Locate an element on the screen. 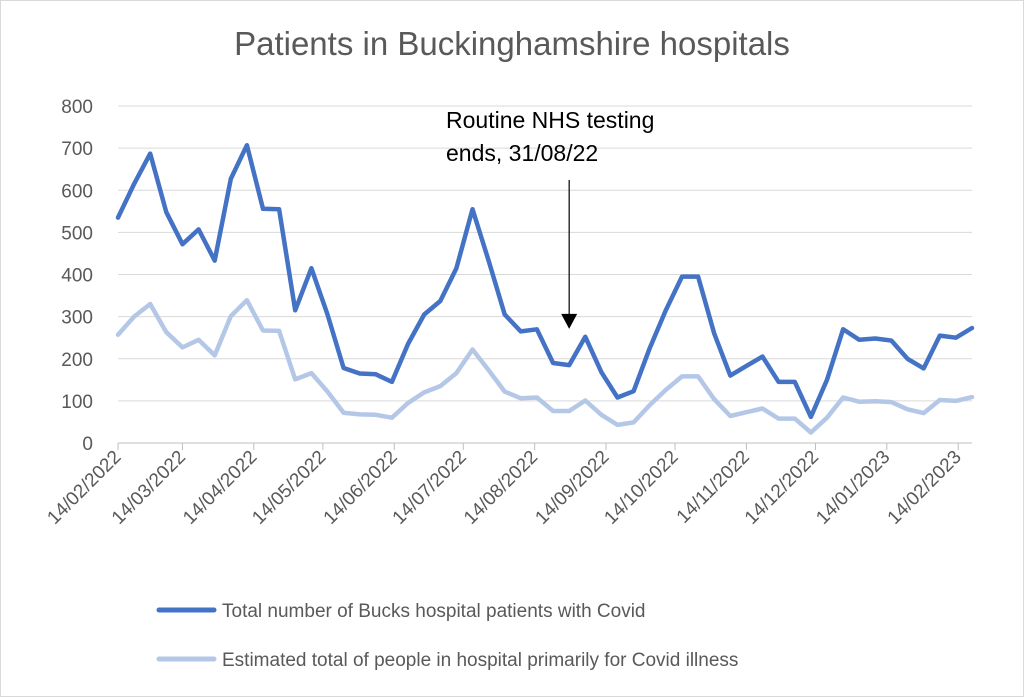  y-tick-label: 0 is located at coordinates (87, 444).